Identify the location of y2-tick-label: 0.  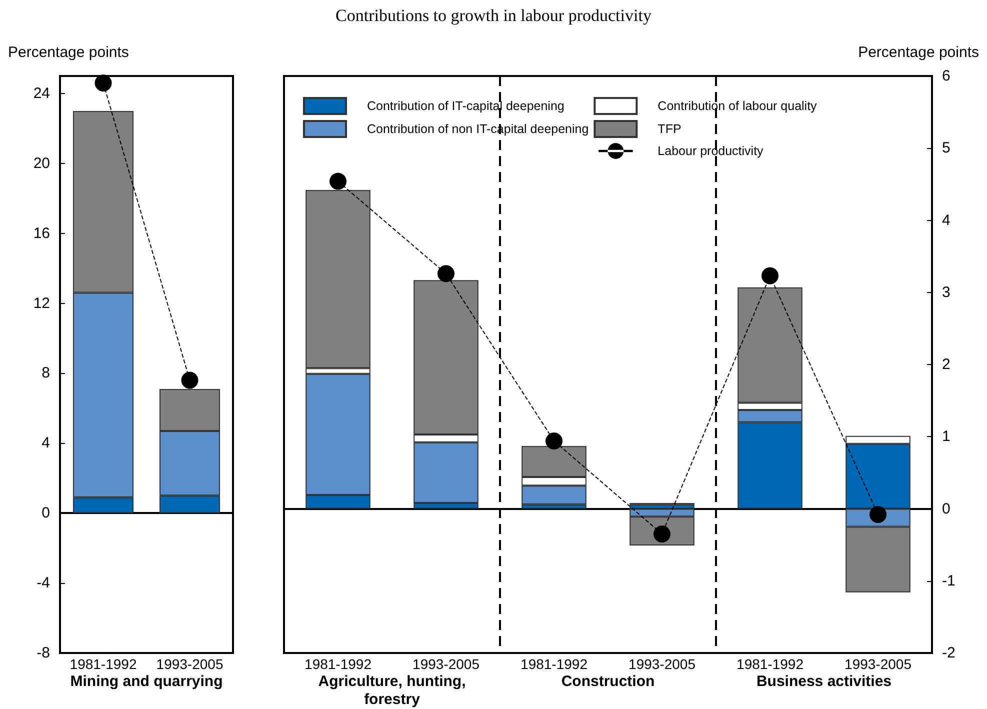
(946, 509).